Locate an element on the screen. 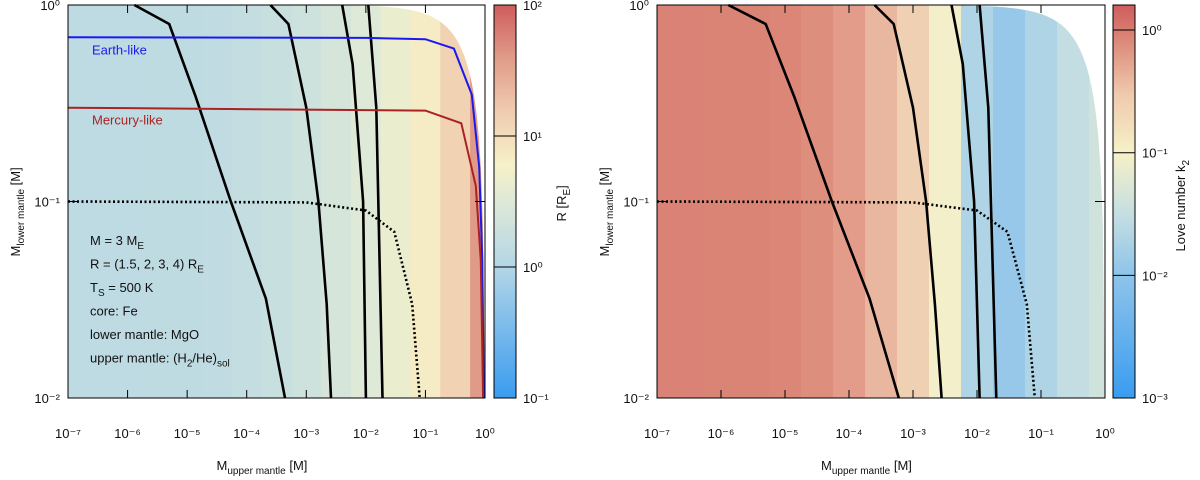 The width and height of the screenshot is (1200, 480). annotation-part: /He) is located at coordinates (204, 358).